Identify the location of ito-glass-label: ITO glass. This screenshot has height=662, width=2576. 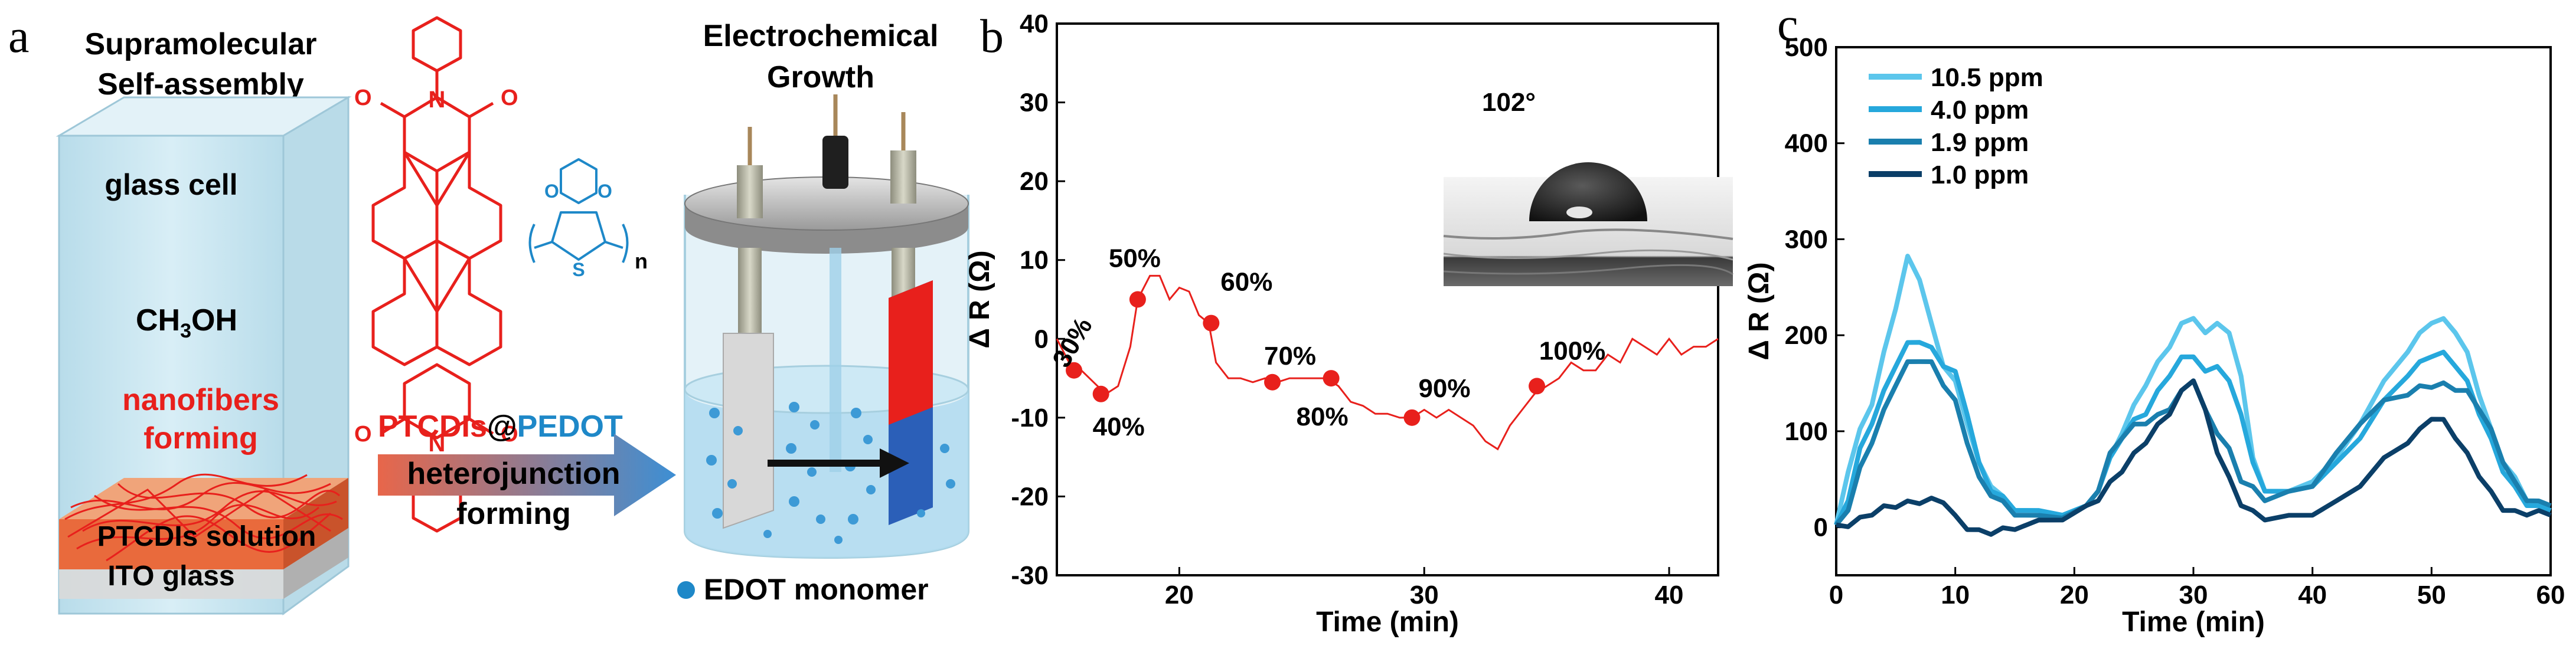
(170, 576).